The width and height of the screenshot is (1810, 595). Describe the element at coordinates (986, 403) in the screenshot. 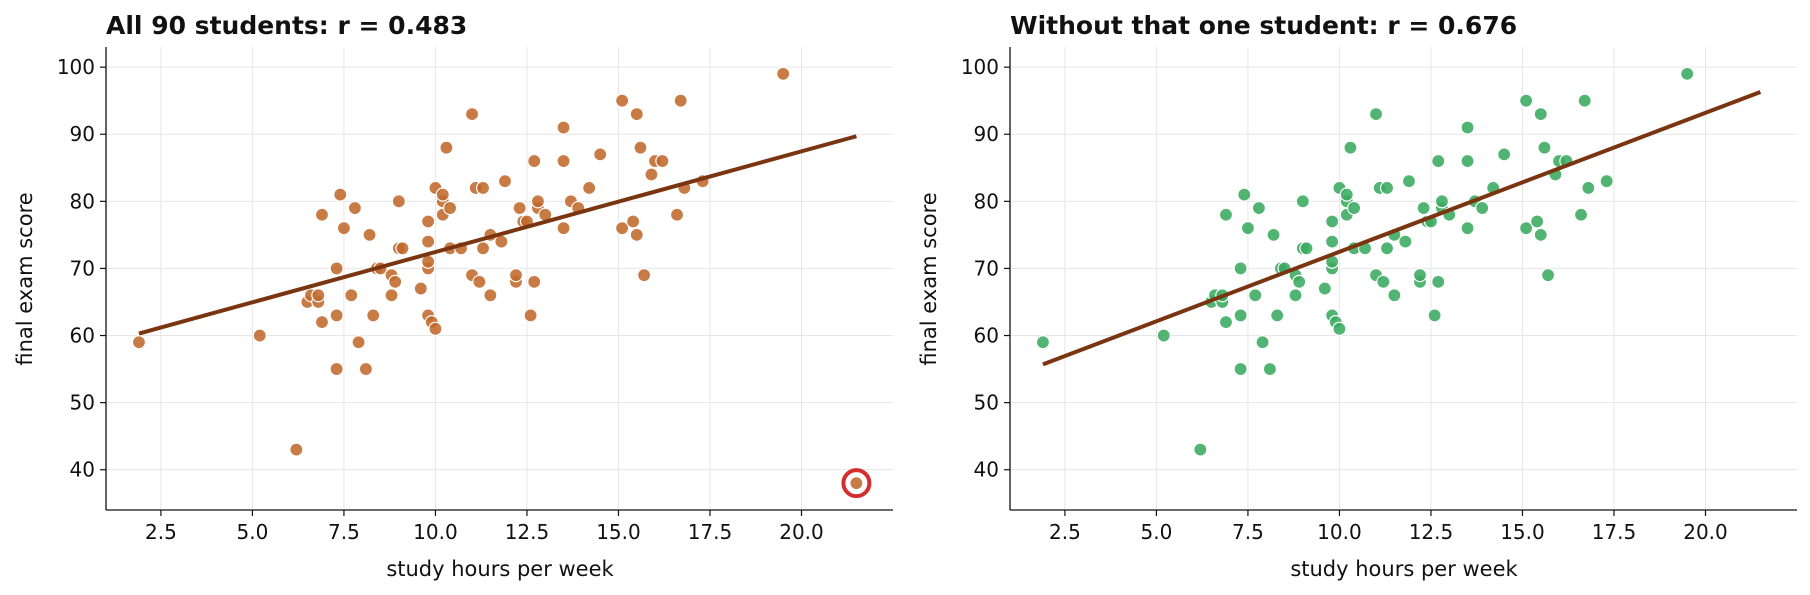

I see `right-y-tick-label: 50` at that location.